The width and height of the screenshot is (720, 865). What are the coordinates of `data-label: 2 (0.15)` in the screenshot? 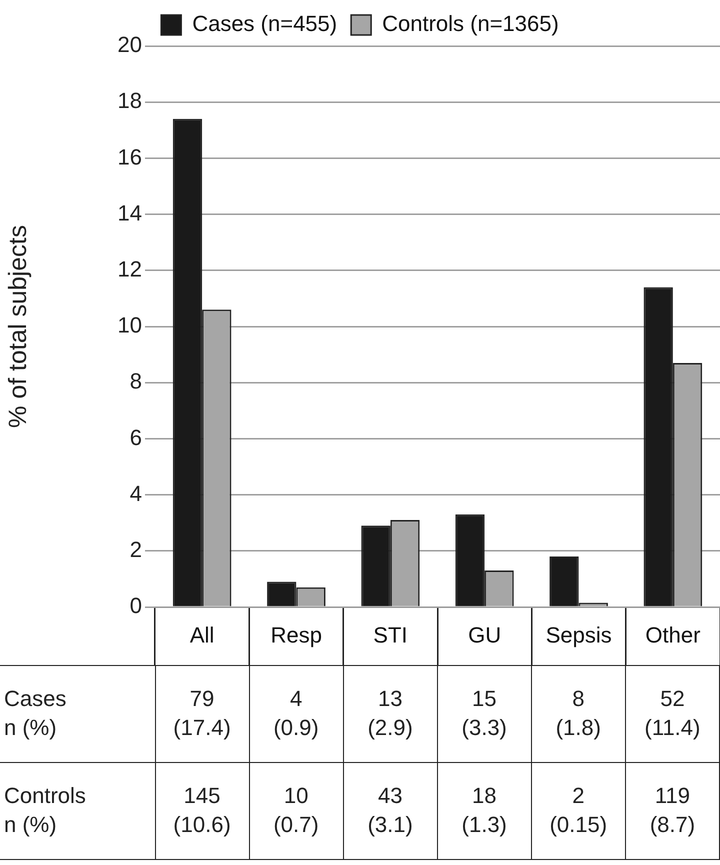 It's located at (578, 811).